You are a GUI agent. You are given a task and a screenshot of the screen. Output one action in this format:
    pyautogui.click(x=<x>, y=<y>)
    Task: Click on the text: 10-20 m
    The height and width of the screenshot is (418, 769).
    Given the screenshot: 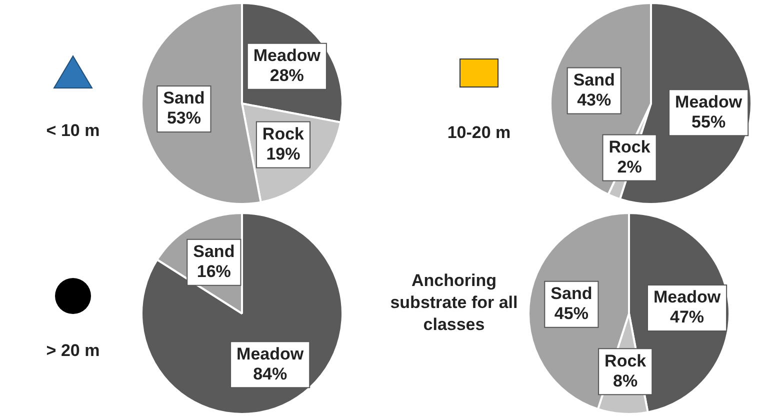 What is the action you would take?
    pyautogui.click(x=479, y=133)
    